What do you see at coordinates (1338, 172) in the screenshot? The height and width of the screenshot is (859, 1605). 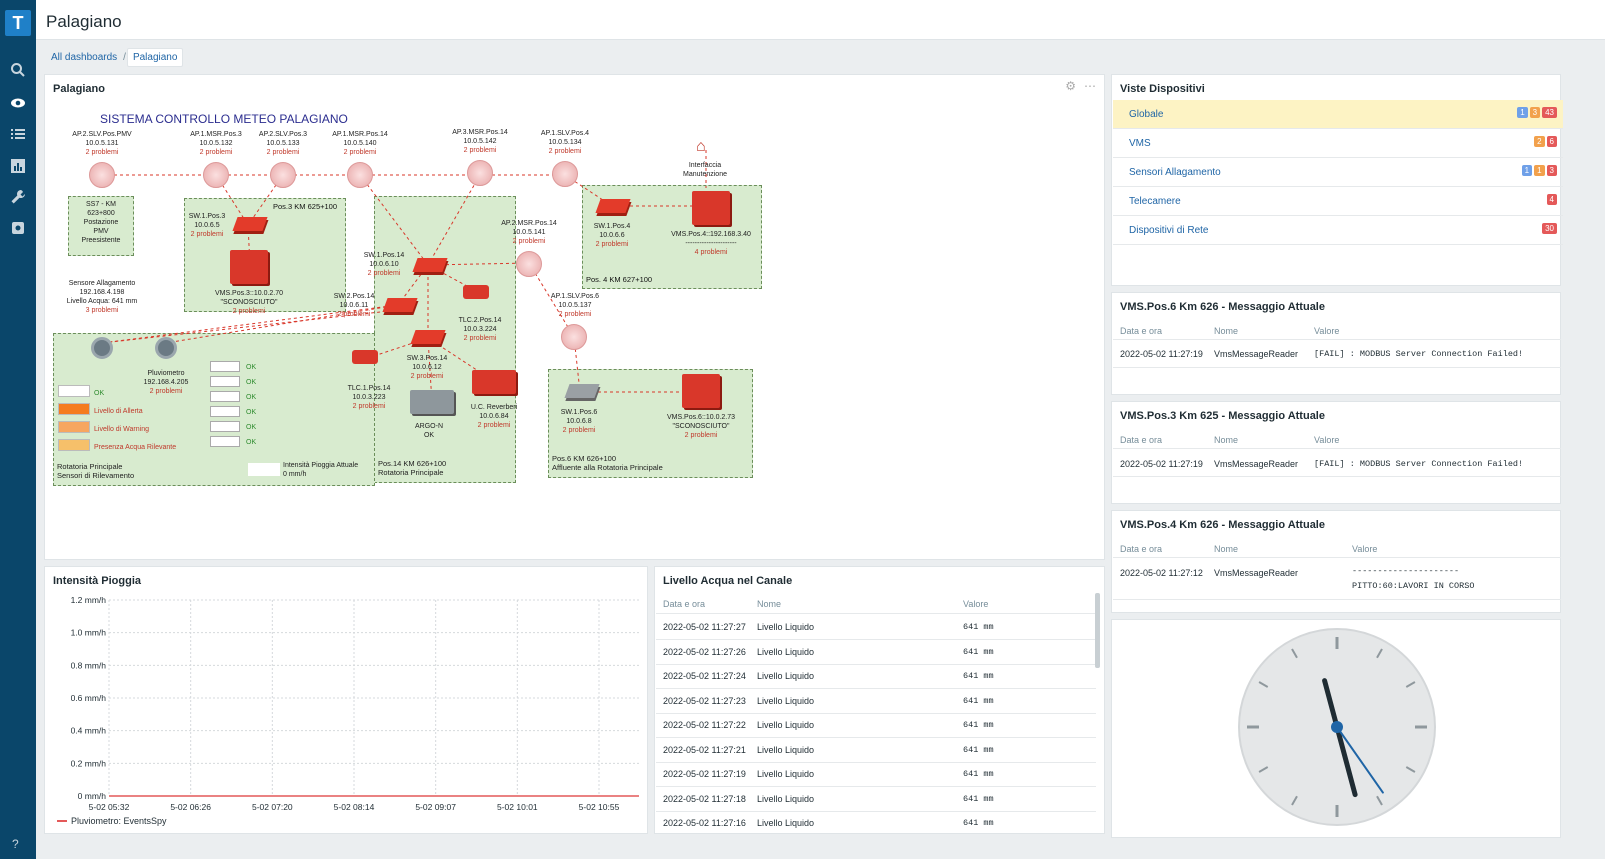 I see `device-view-row: Sensori Allagamento 1 1 3` at bounding box center [1338, 172].